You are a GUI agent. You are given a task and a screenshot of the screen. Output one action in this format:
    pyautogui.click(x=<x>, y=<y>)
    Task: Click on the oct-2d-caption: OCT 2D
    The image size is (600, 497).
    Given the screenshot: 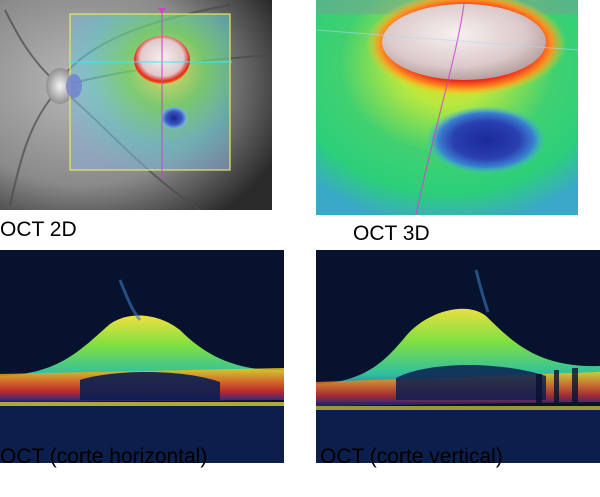 What is the action you would take?
    pyautogui.click(x=38, y=229)
    